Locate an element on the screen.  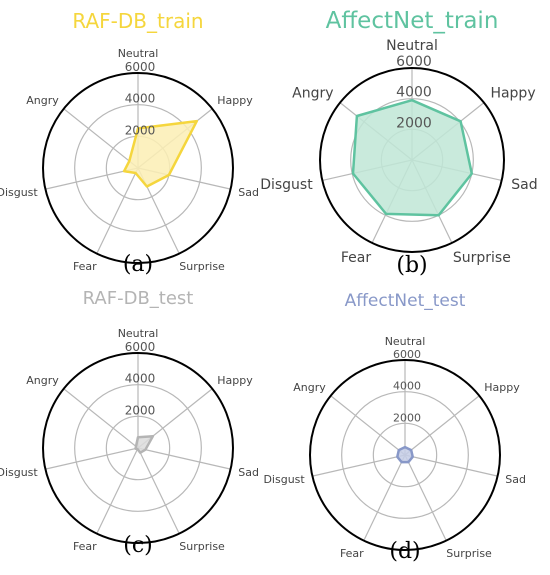
chart-title: RAF-DB_train is located at coordinates (137, 21).